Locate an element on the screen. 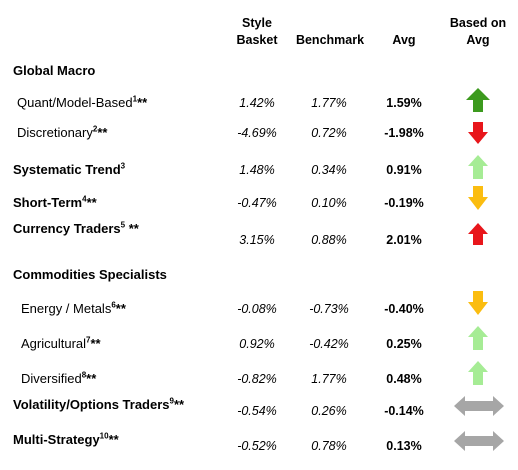  avg-value: -0.14% is located at coordinates (404, 411).